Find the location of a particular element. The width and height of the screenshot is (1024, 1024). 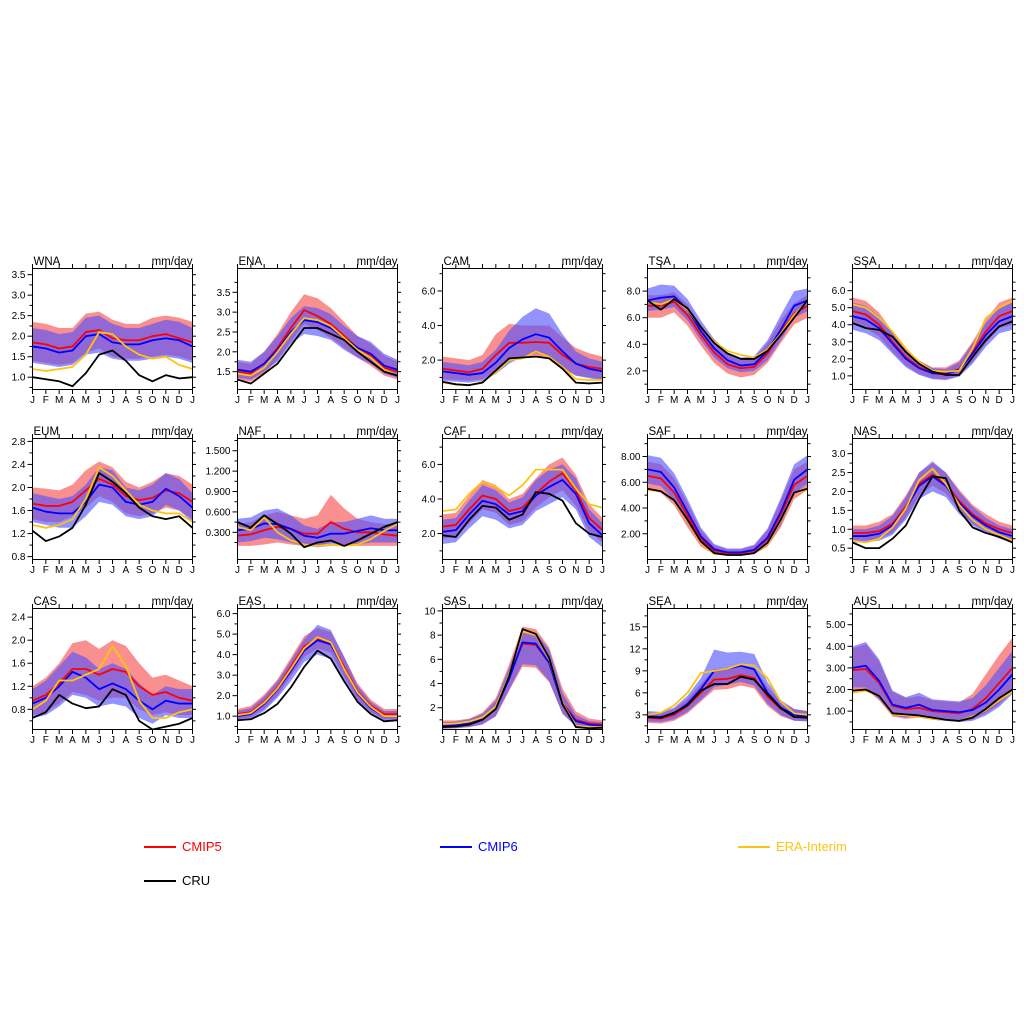

panel-title: CAF is located at coordinates (455, 432).